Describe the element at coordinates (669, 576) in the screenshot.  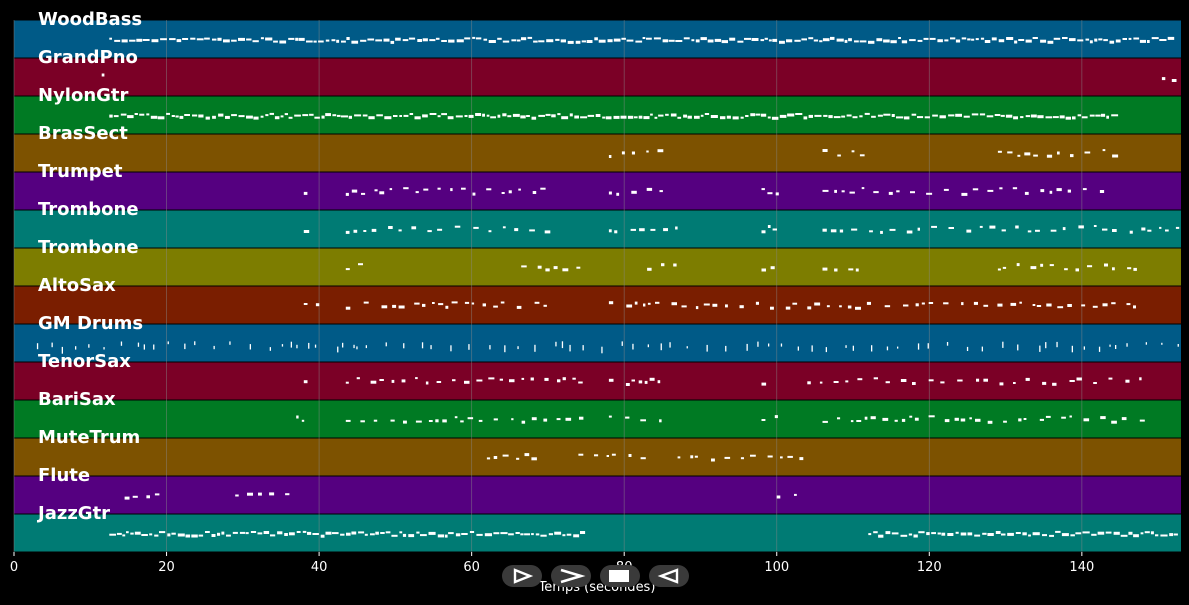
I see `rewind-button` at that location.